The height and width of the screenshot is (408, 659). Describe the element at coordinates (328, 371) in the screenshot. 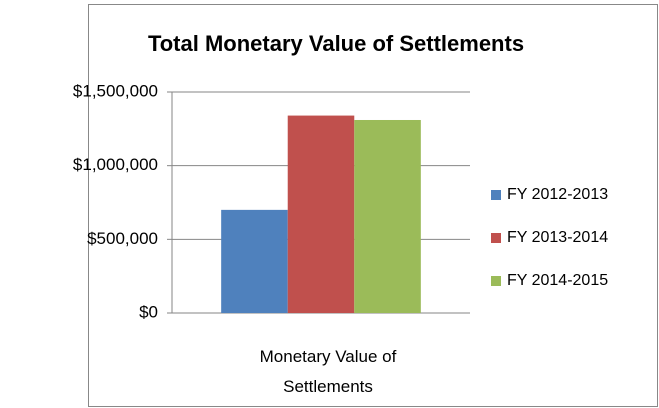

I see `x-tick-label: Monetary Value of Settlements` at that location.